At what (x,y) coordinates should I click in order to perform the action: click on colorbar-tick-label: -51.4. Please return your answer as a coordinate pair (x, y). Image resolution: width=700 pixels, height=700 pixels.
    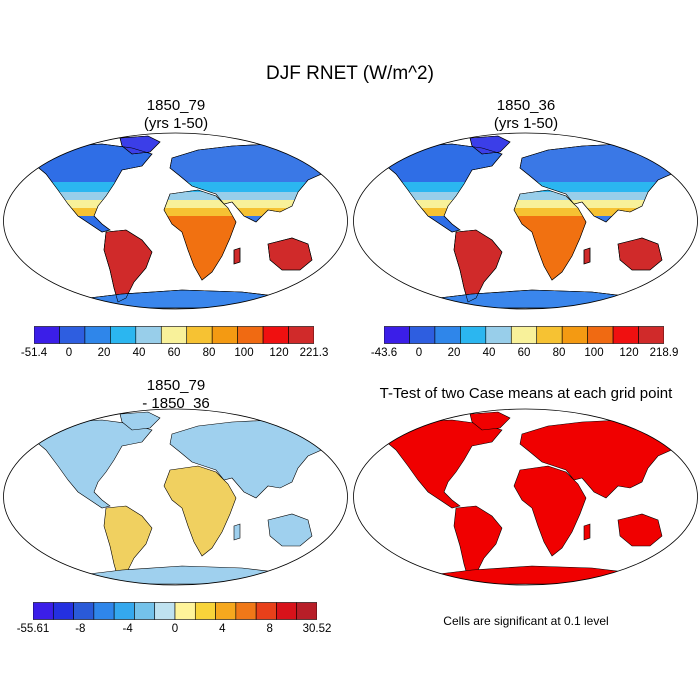
    Looking at the image, I should click on (34, 353).